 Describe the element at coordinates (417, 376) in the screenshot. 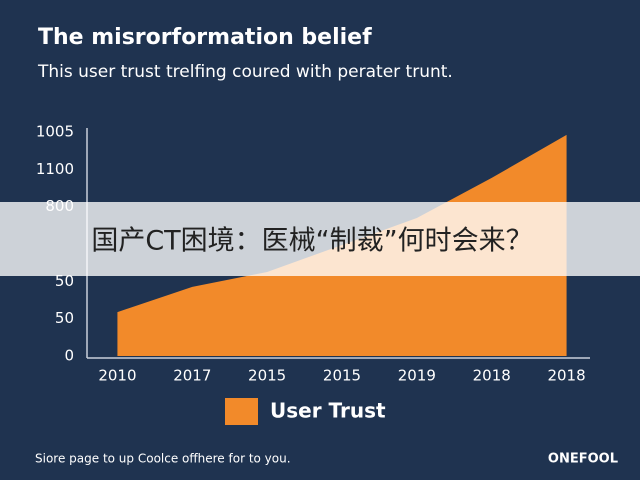

I see `x-tick-label: 2019` at that location.